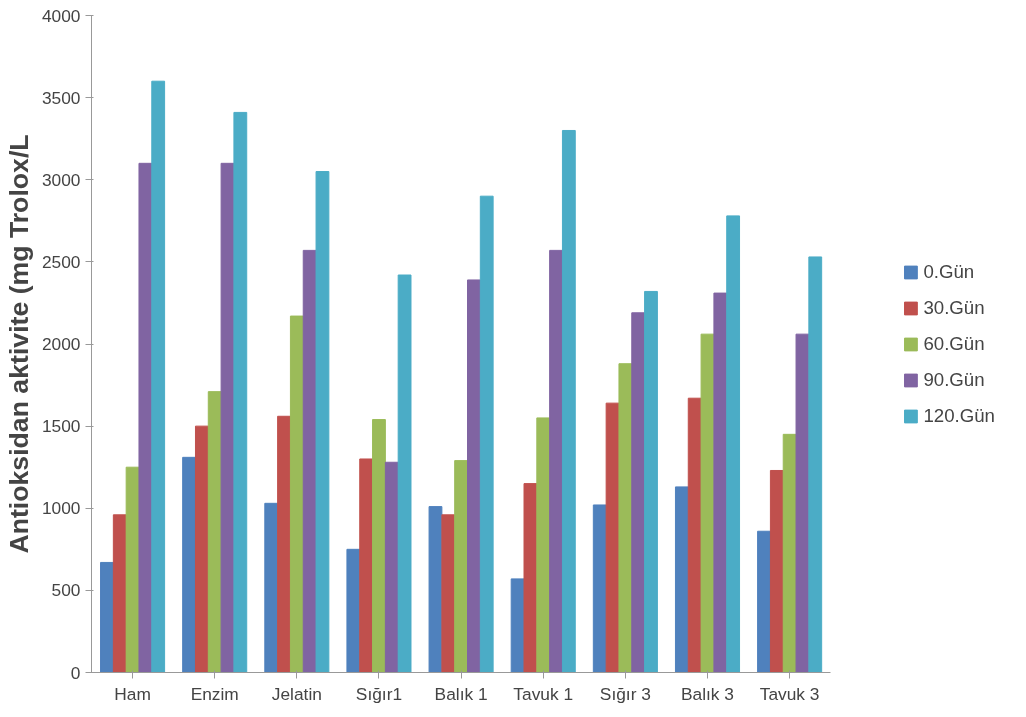 Image resolution: width=1026 pixels, height=717 pixels. I want to click on y-axis-title: Antioksidan aktivite (mg Trolox/L, so click(18, 344).